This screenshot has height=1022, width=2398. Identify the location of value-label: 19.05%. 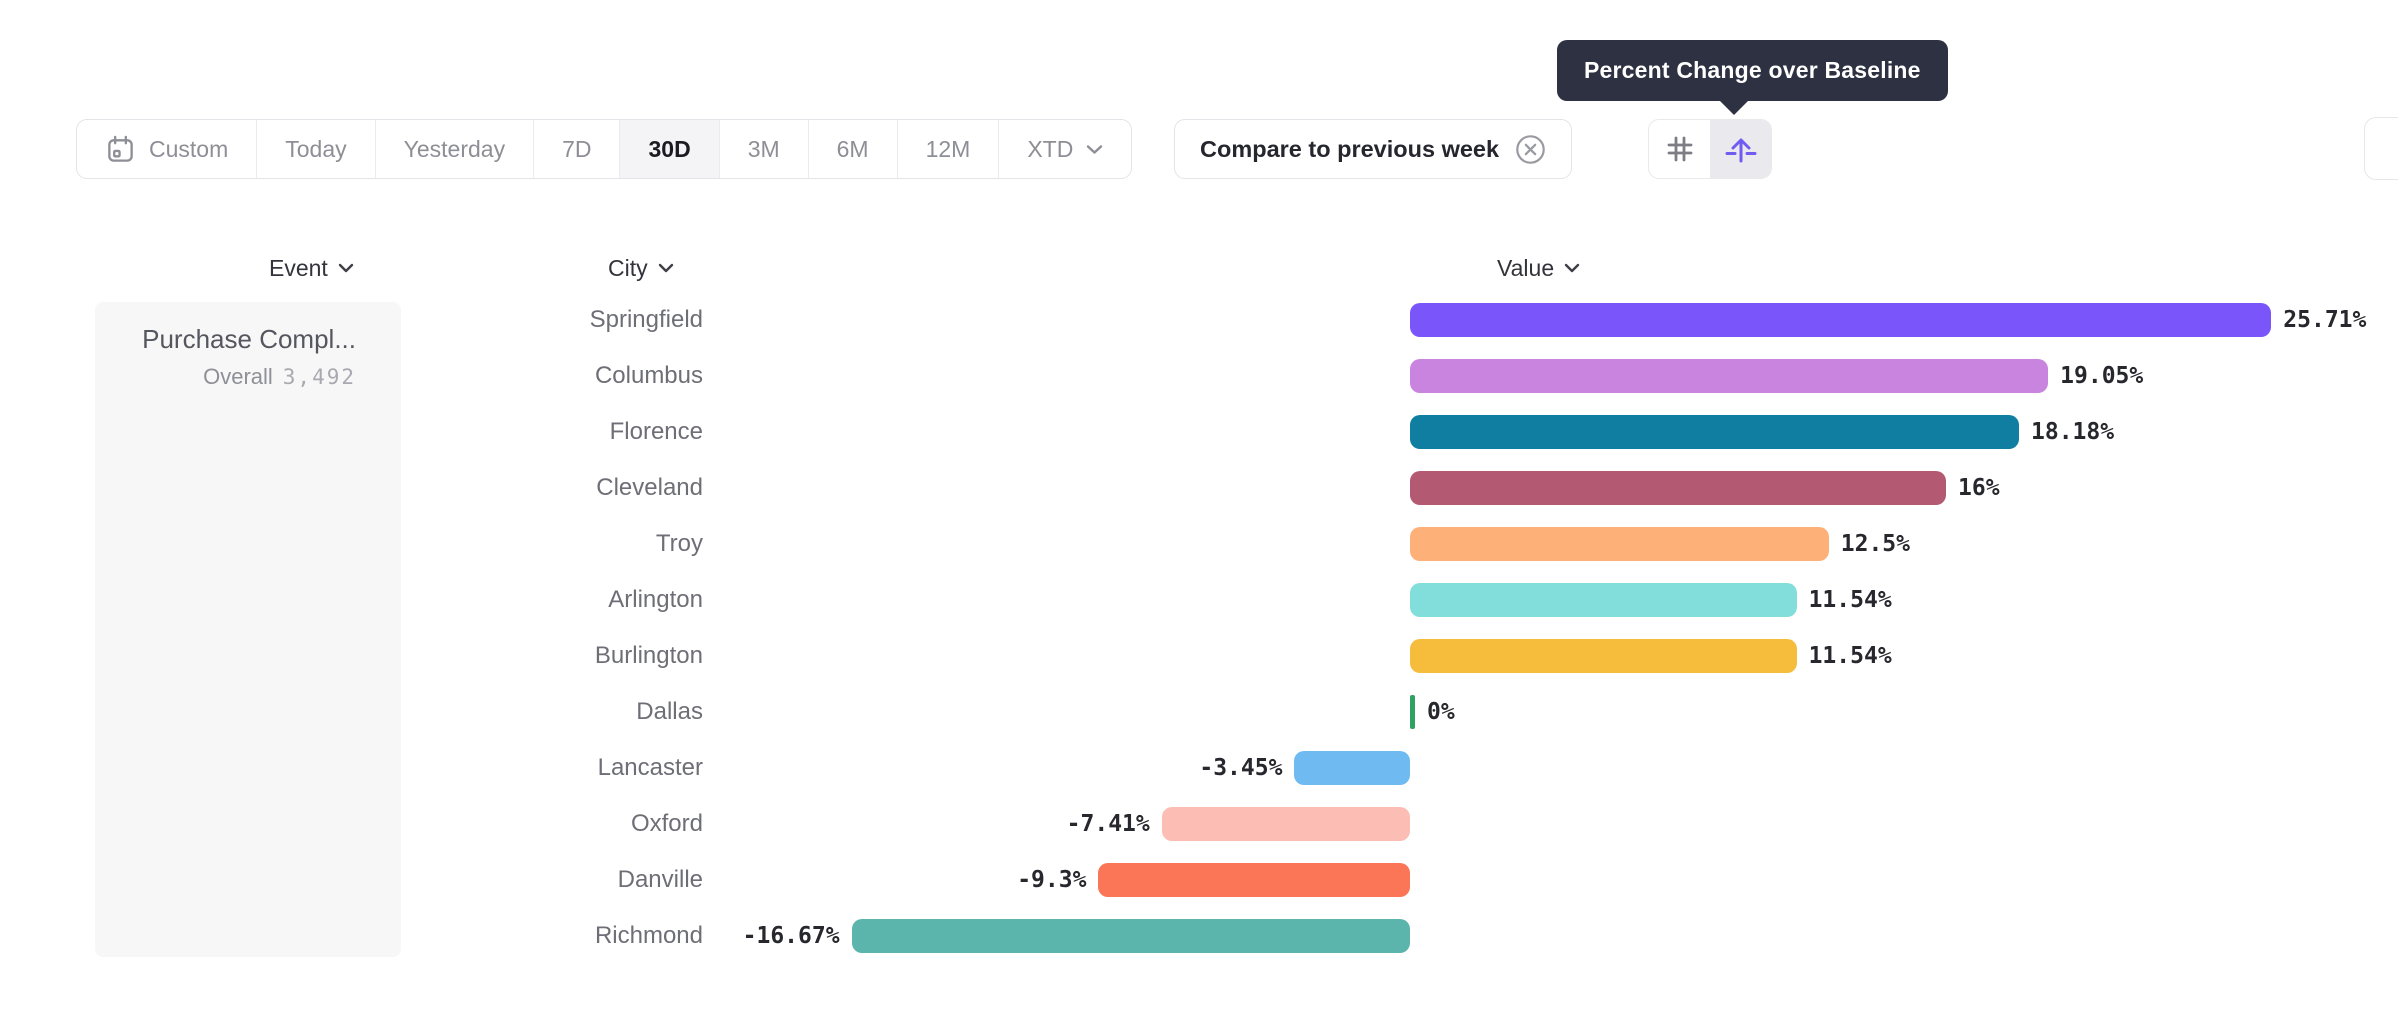
(2102, 376).